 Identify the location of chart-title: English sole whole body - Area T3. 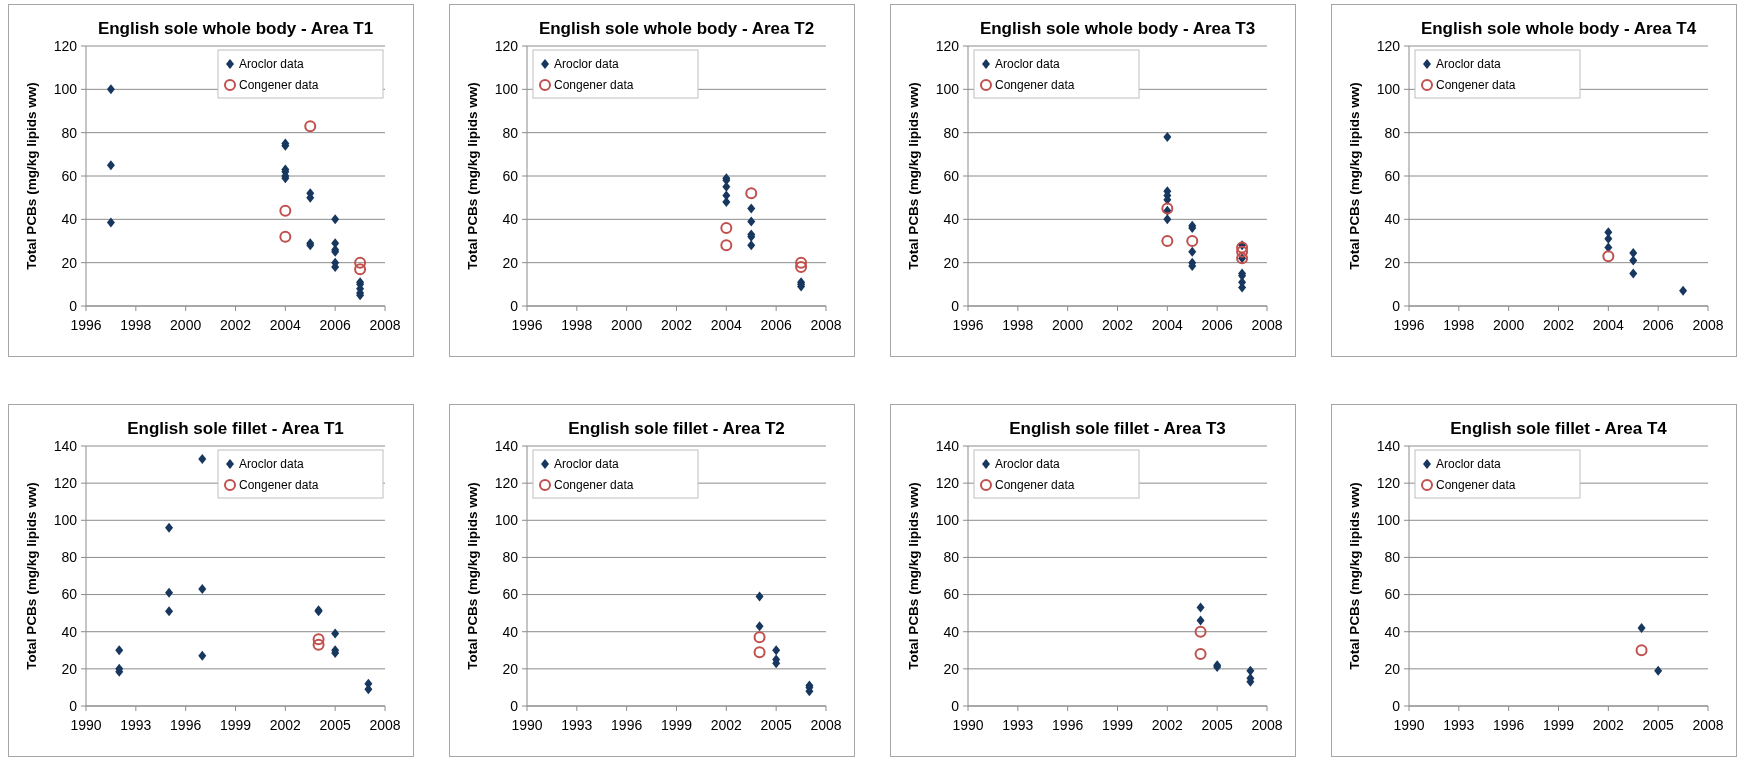
(1117, 28).